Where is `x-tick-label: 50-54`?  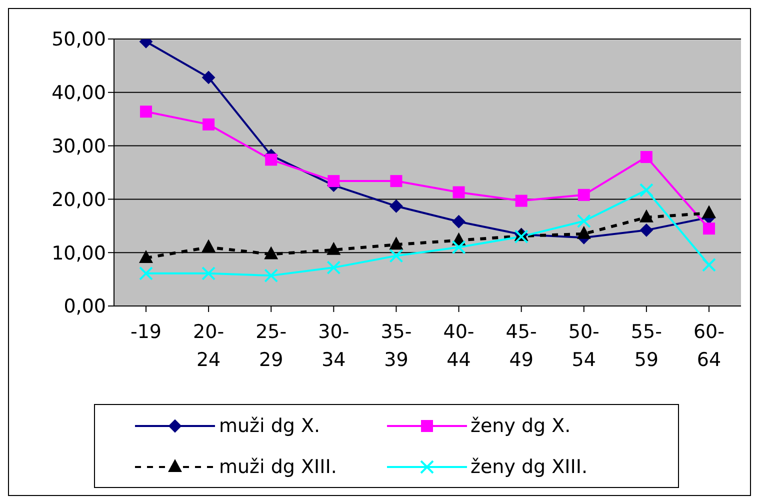 x-tick-label: 50-54 is located at coordinates (584, 346).